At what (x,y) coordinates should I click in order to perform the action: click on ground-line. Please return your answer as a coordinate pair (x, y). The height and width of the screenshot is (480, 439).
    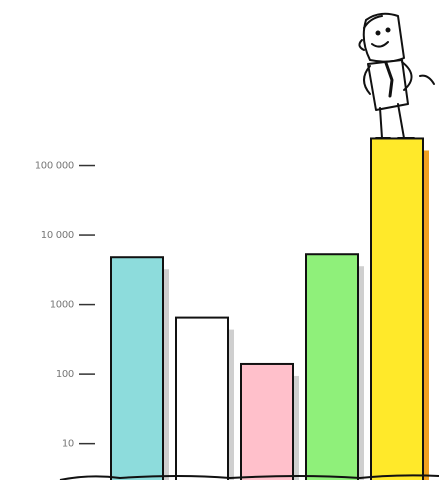
    Looking at the image, I should click on (249, 477).